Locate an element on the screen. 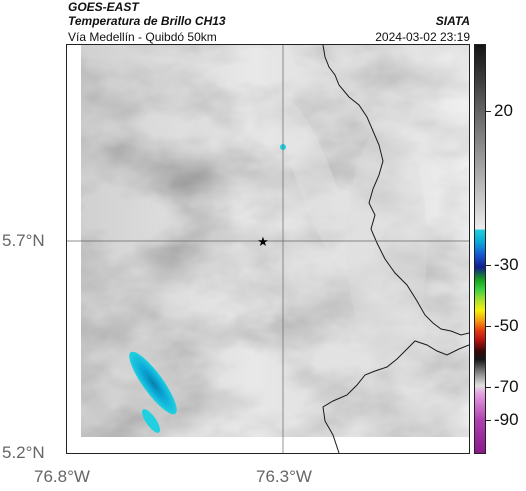 This screenshot has height=491, width=526. lon-tick-label-1: 76.8°W is located at coordinates (62, 476).